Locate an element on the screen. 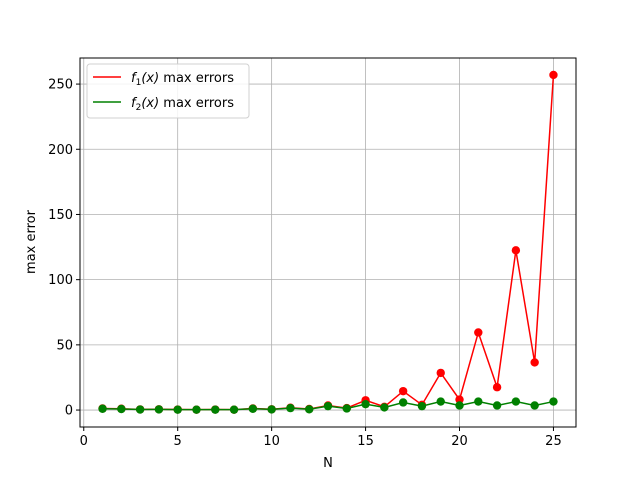 The height and width of the screenshot is (480, 640). x-axis-label: N is located at coordinates (328, 463).